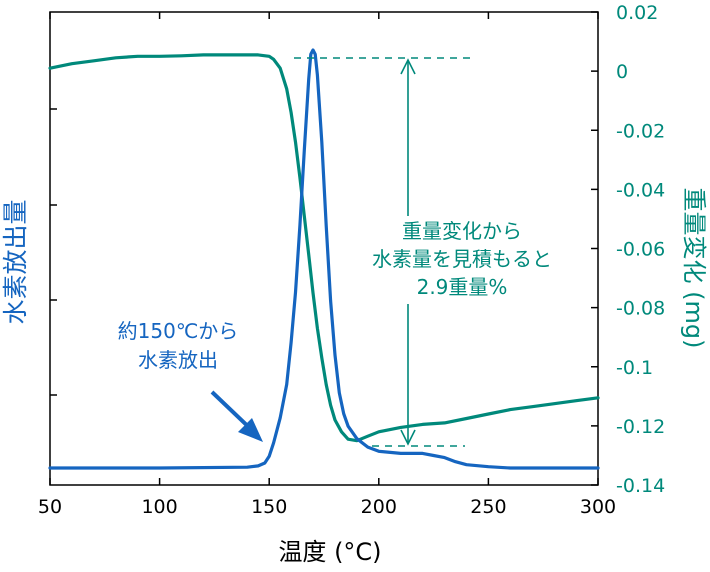 This screenshot has height=572, width=710. I want to click on x-tick-label: 150, so click(269, 507).